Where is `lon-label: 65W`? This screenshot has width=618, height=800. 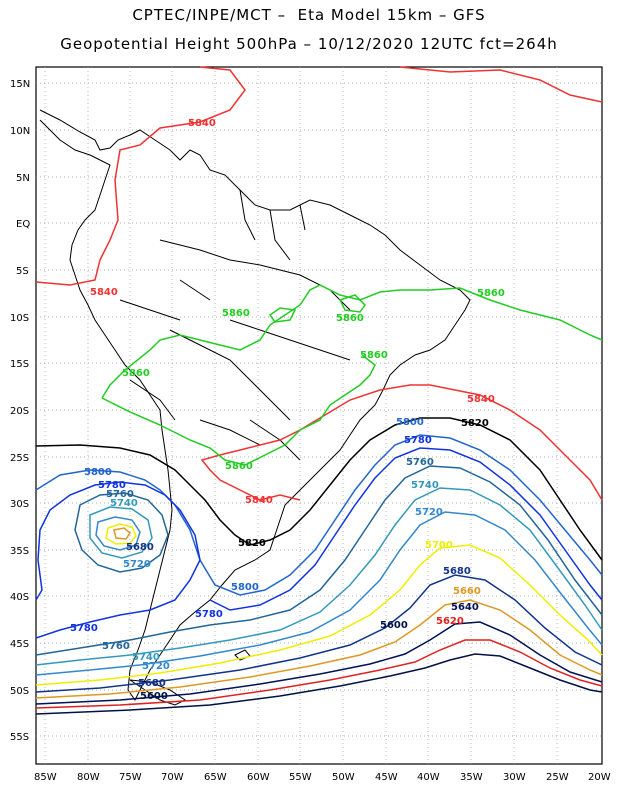 lon-label: 65W is located at coordinates (215, 777).